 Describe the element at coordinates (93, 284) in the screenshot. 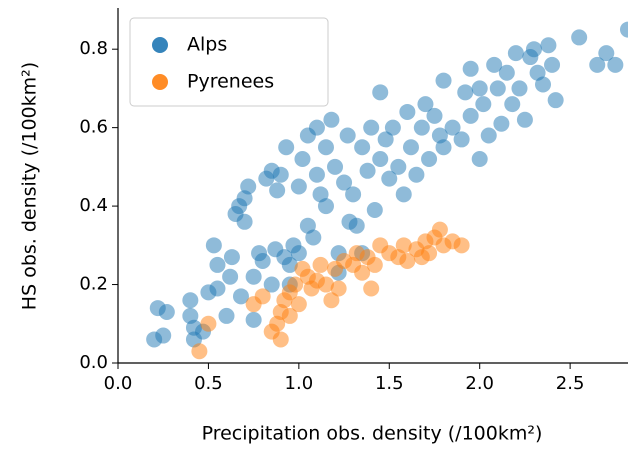

I see `y-tick-label: 0.2` at that location.